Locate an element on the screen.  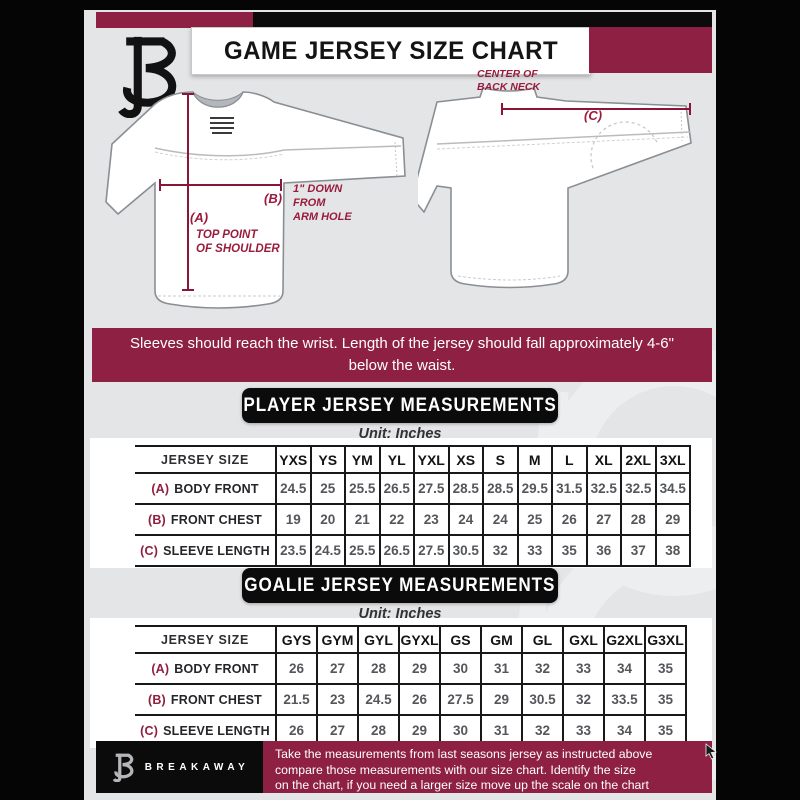
value-cell: 30 is located at coordinates (460, 668).